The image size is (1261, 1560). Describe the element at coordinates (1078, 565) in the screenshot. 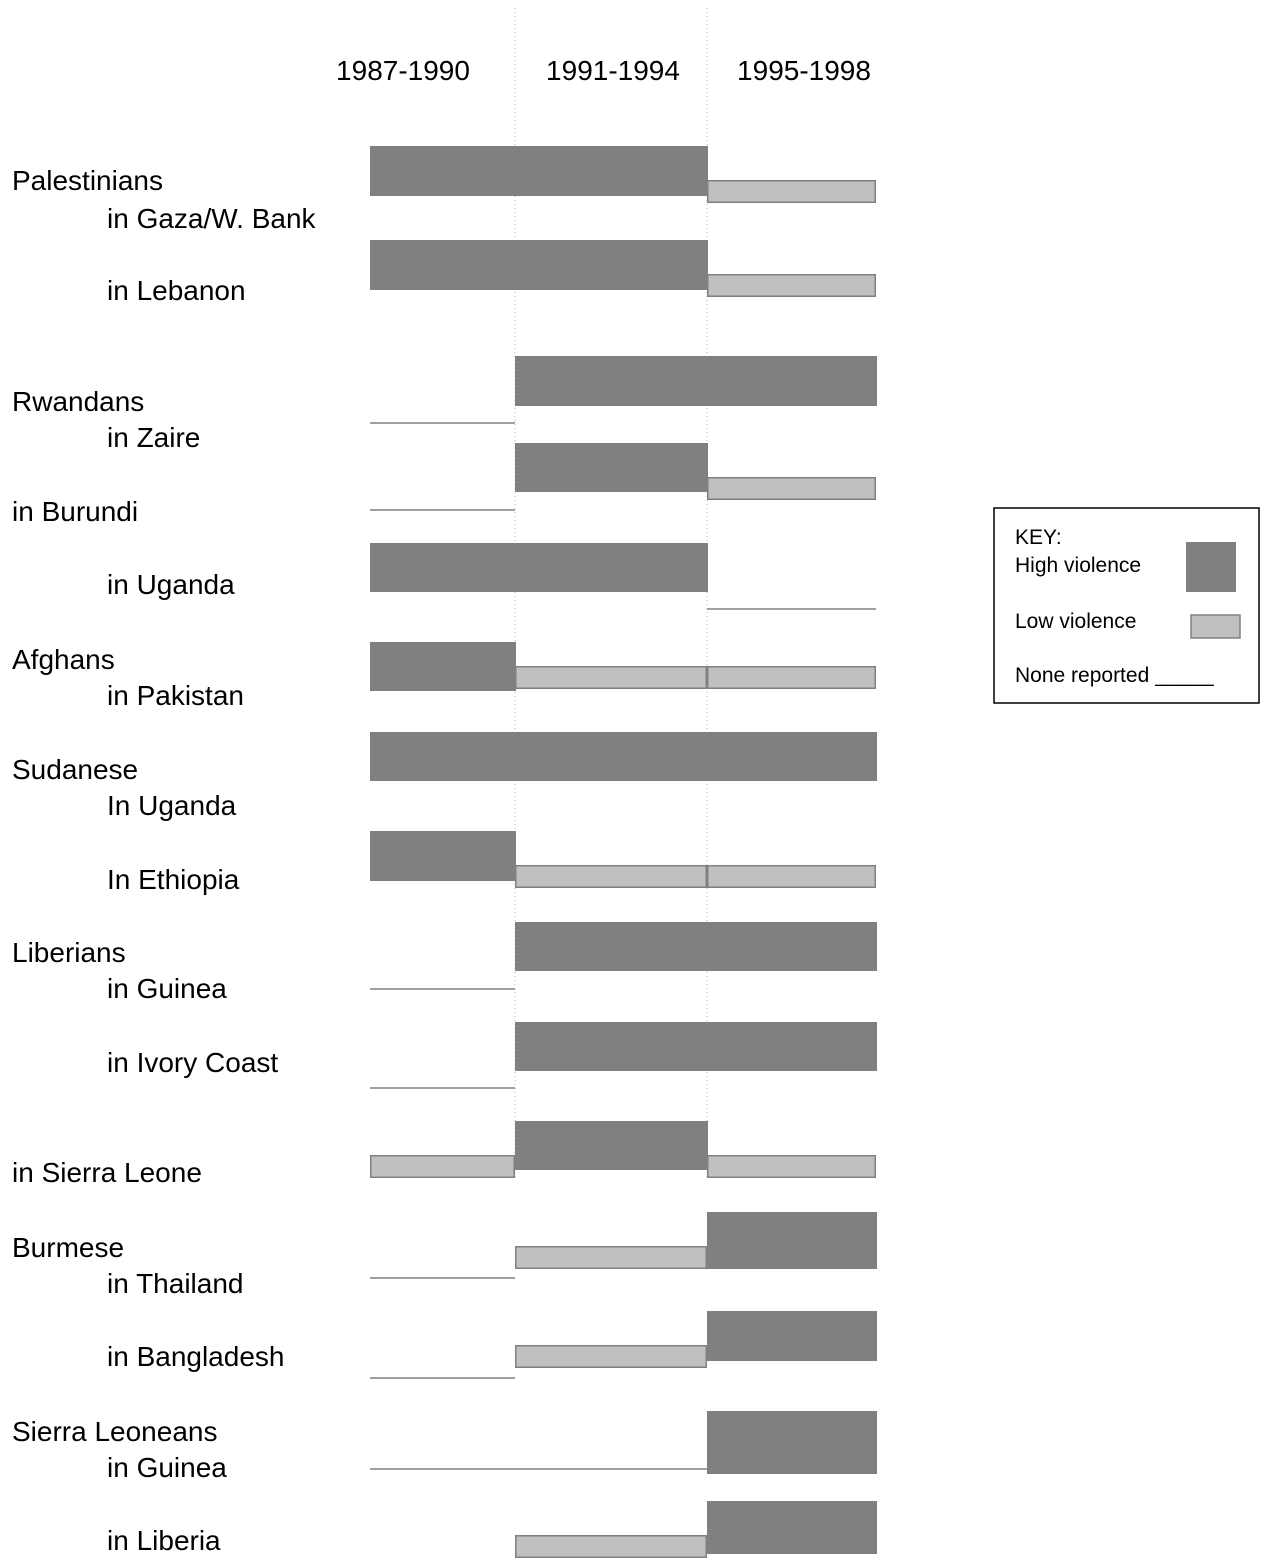

I see `legend-high-label: High violence` at that location.